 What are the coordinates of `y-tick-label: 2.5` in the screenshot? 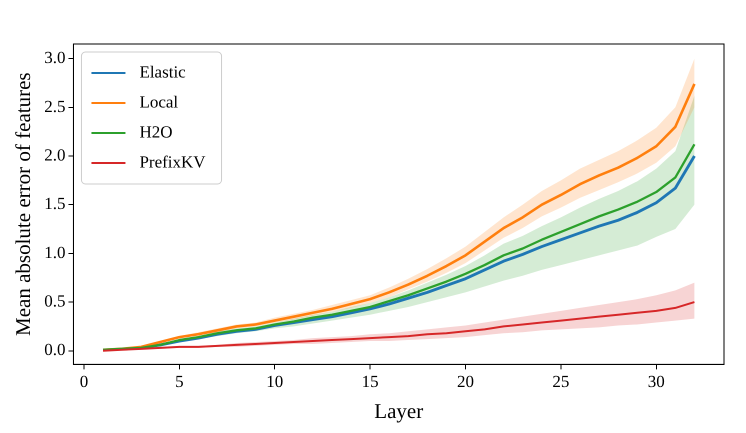 It's located at (55, 106).